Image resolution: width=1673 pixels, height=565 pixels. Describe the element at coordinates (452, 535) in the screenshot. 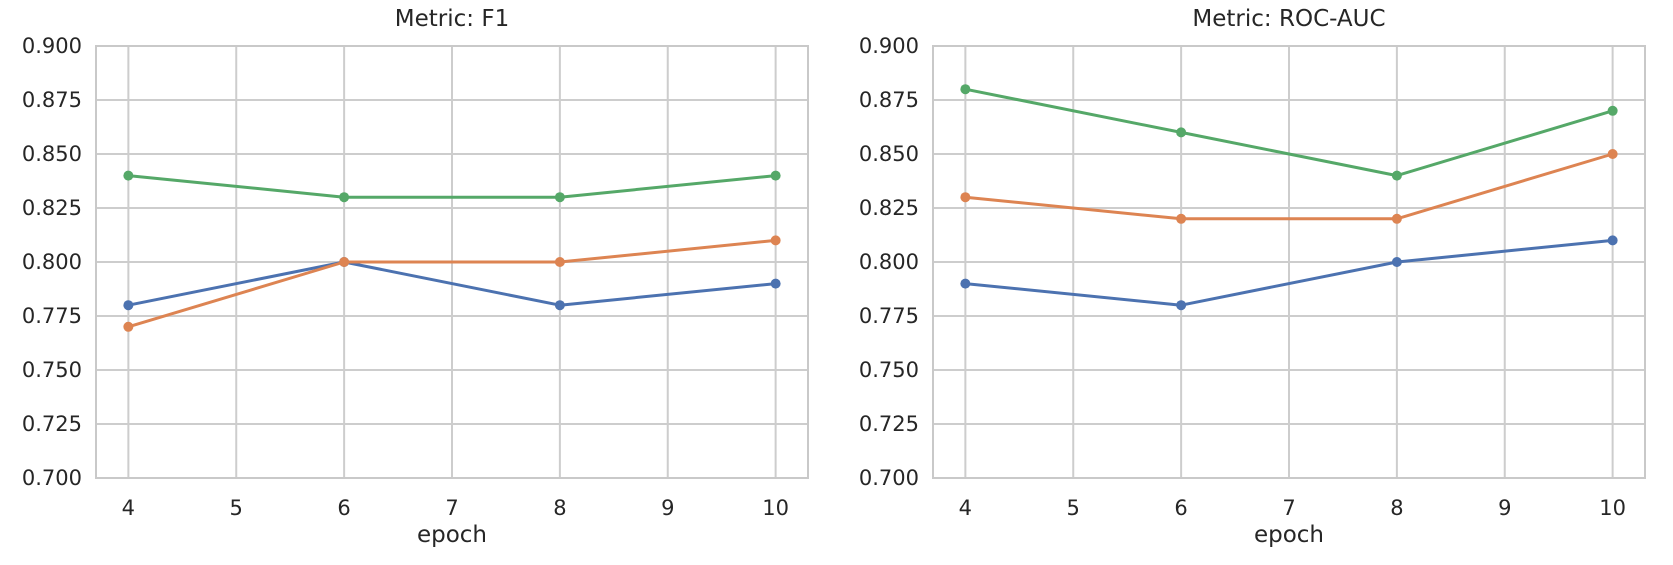

I see `x-axis-label-f1: epoch` at that location.